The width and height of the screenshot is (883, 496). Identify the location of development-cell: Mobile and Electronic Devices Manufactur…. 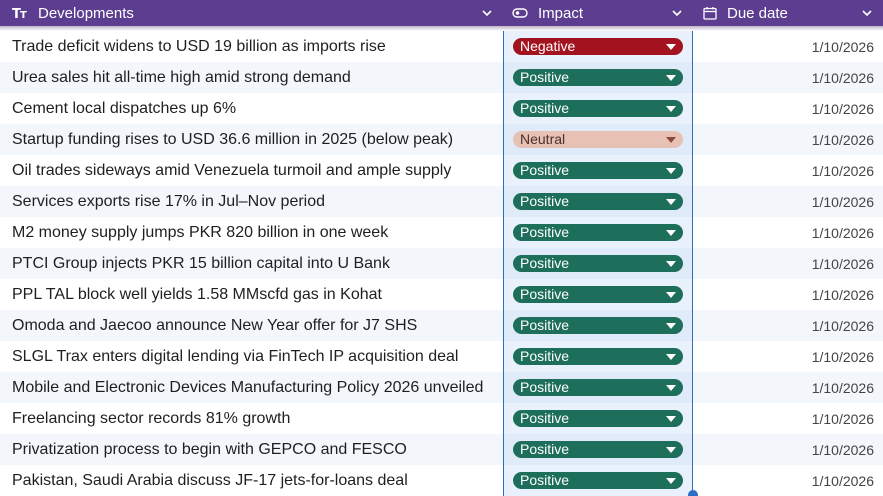
(251, 387).